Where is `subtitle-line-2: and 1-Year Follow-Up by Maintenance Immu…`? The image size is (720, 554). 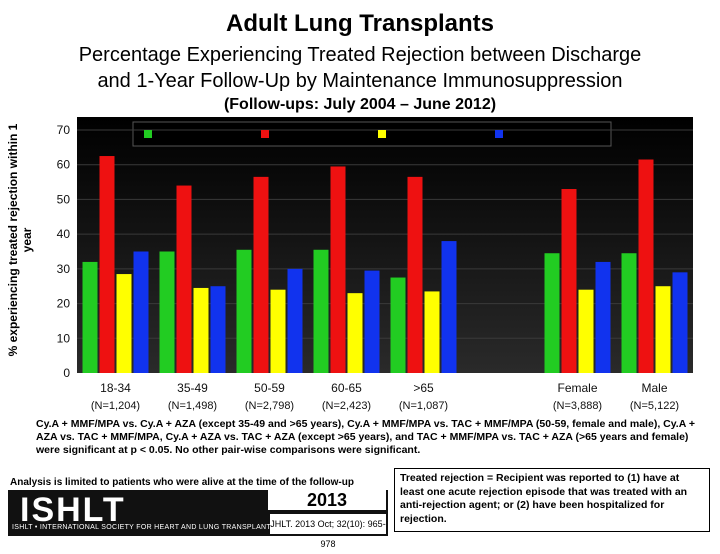
subtitle-line-2: and 1-Year Follow-Up by Maintenance Immu… is located at coordinates (360, 81).